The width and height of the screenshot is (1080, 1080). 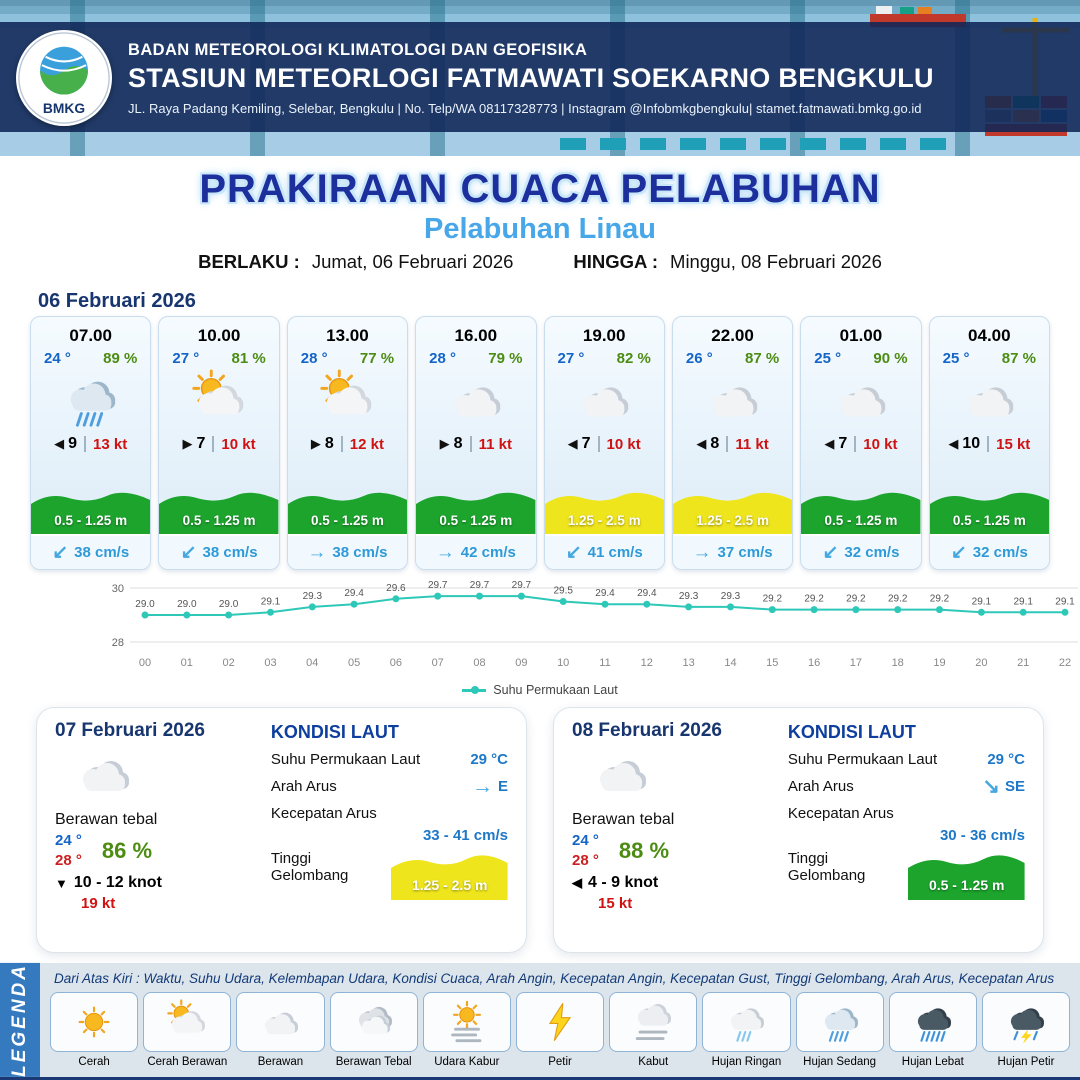 I want to click on current-speed-label: Kecepatan Arus, so click(x=840, y=813).